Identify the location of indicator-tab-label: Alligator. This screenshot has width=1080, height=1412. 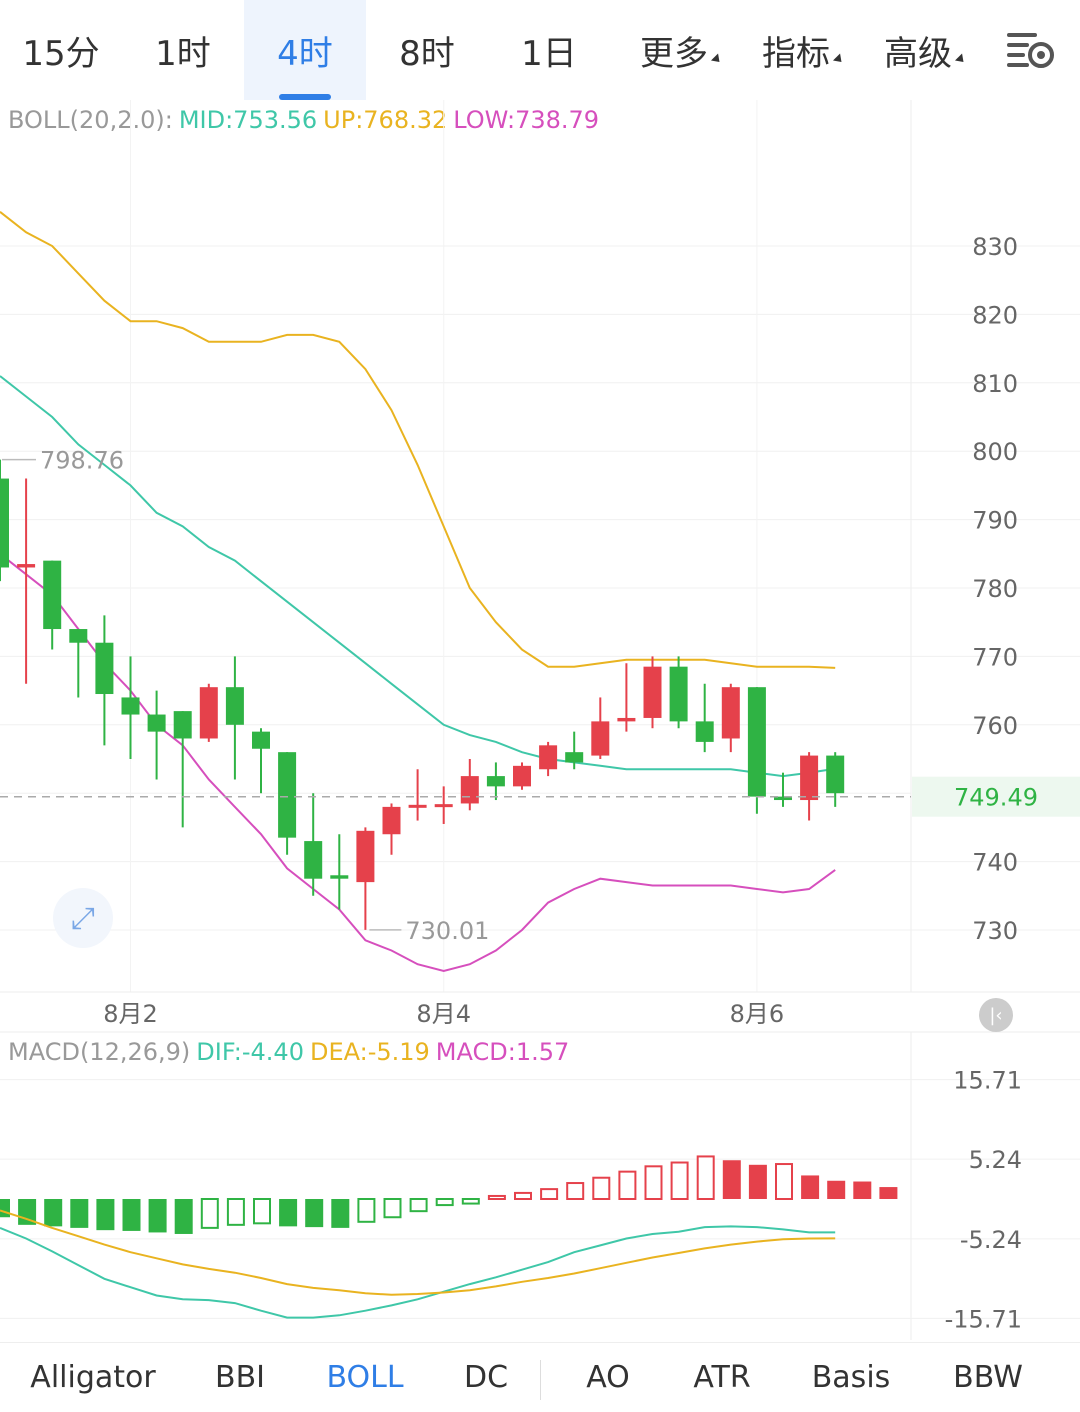
(93, 1377).